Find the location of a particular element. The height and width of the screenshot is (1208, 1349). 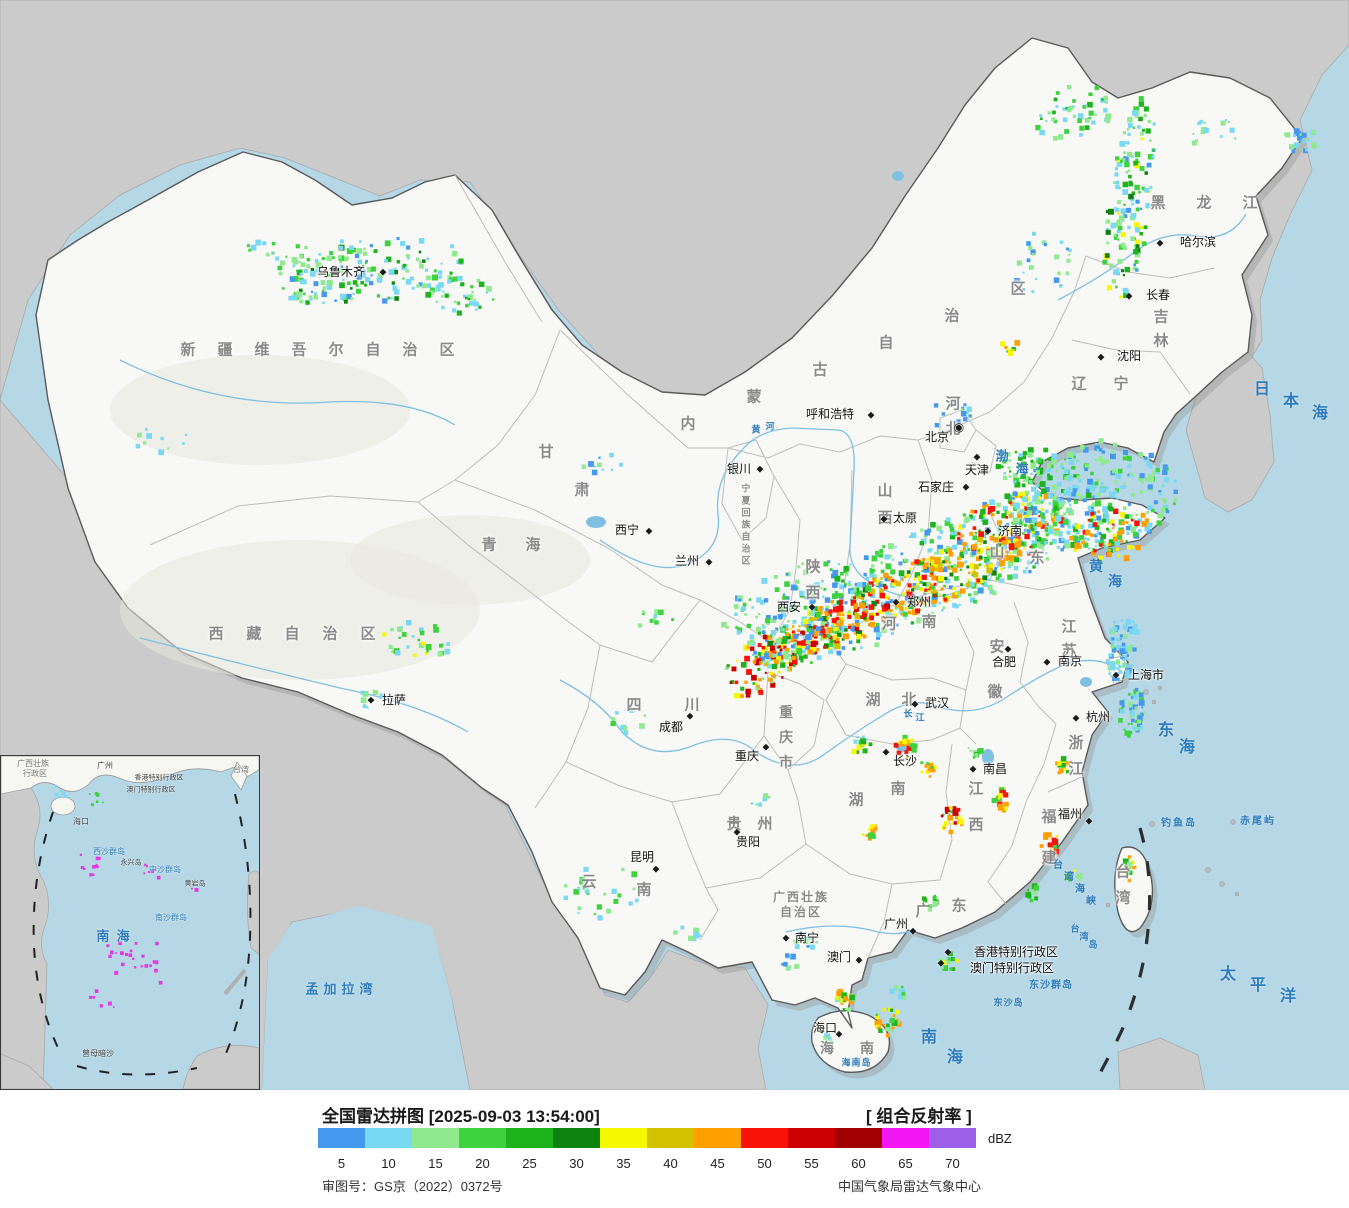

inset-islands-xisha is located at coordinates (90, 865).